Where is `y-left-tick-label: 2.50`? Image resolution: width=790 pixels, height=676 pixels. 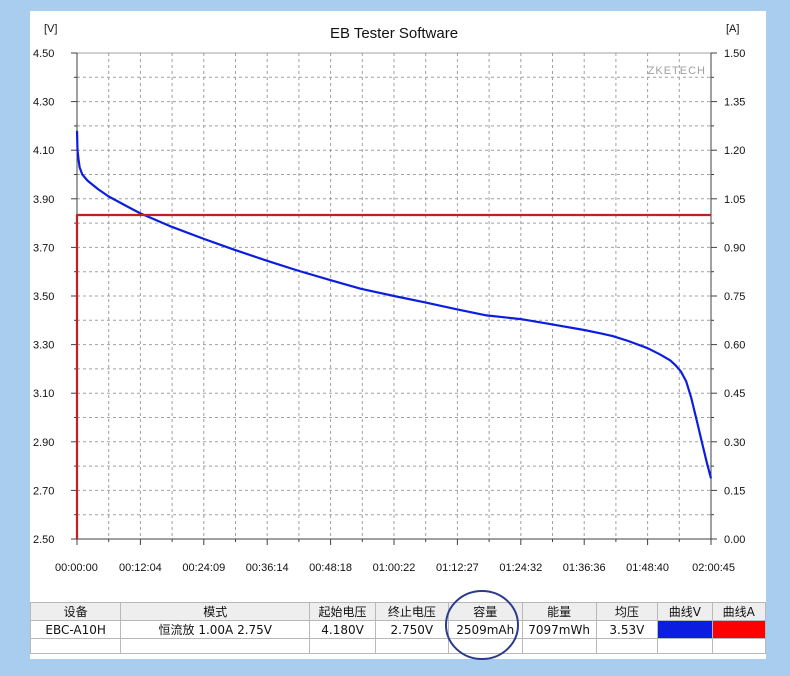 y-left-tick-label: 2.50 is located at coordinates (43, 540).